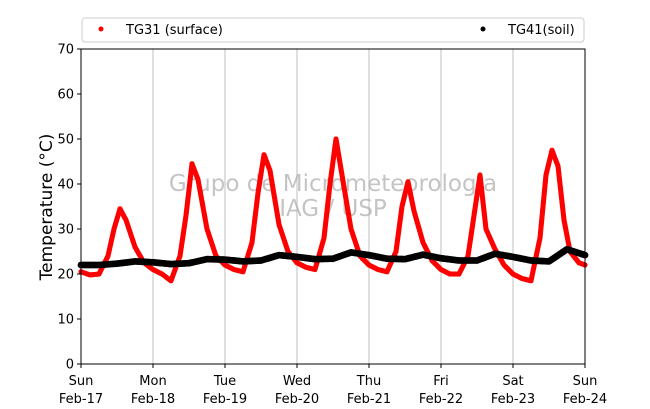 The height and width of the screenshot is (409, 650). Describe the element at coordinates (65, 185) in the screenshot. I see `y-tick-label: 40` at that location.